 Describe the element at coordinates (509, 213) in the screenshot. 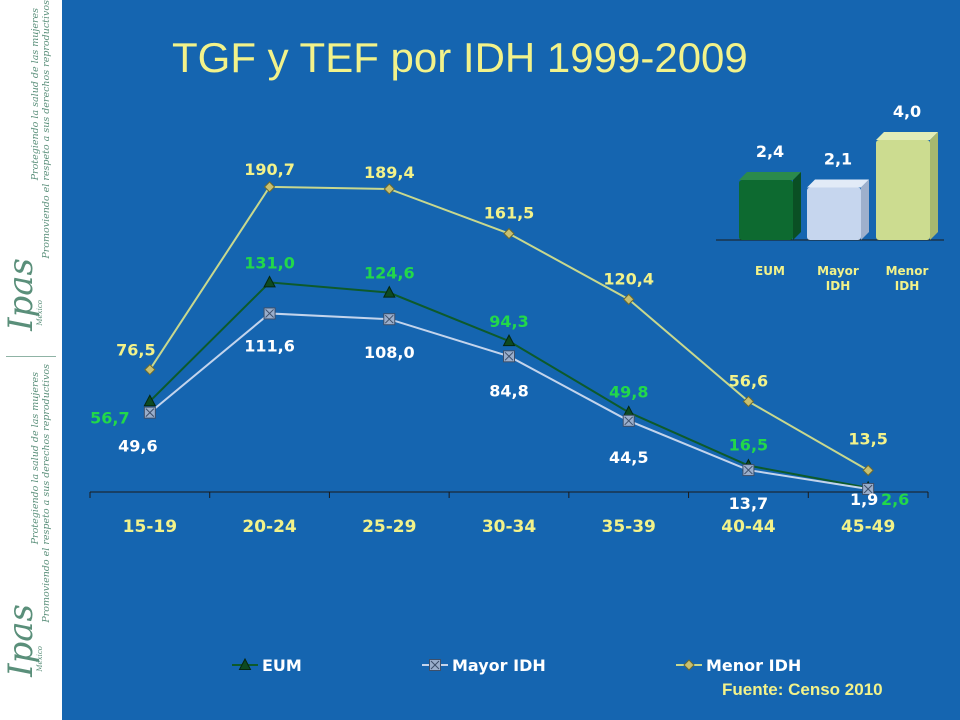

I see `data-label: 161,5` at that location.